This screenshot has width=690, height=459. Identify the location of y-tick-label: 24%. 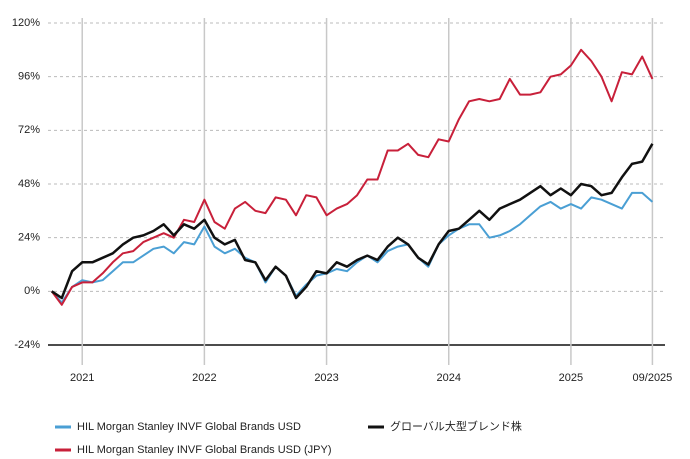
(29, 238).